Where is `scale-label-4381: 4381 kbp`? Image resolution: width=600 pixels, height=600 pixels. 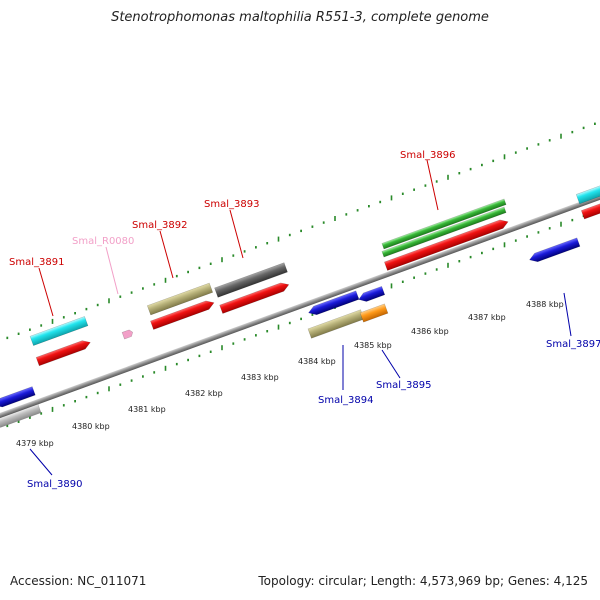 scale-label-4381: 4381 kbp is located at coordinates (147, 409).